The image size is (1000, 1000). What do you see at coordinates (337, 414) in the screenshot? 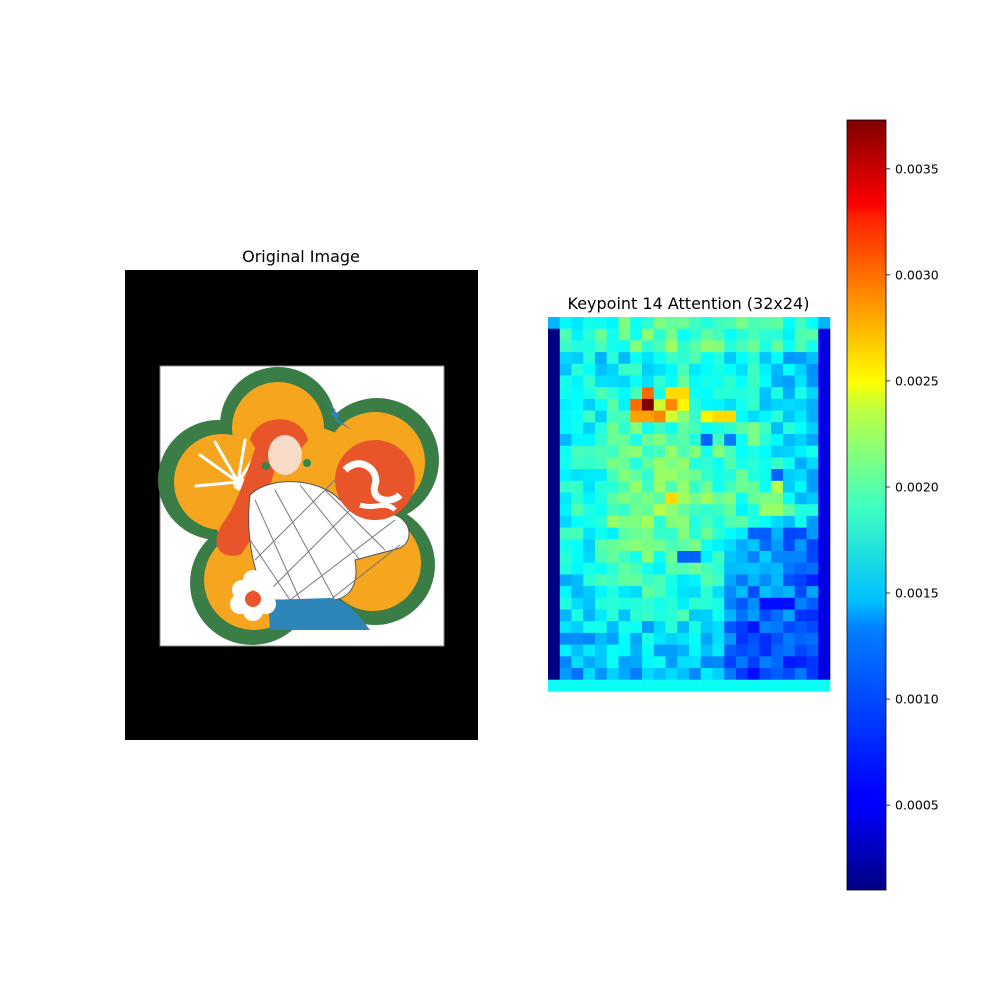
I see `lightning-icon` at bounding box center [337, 414].